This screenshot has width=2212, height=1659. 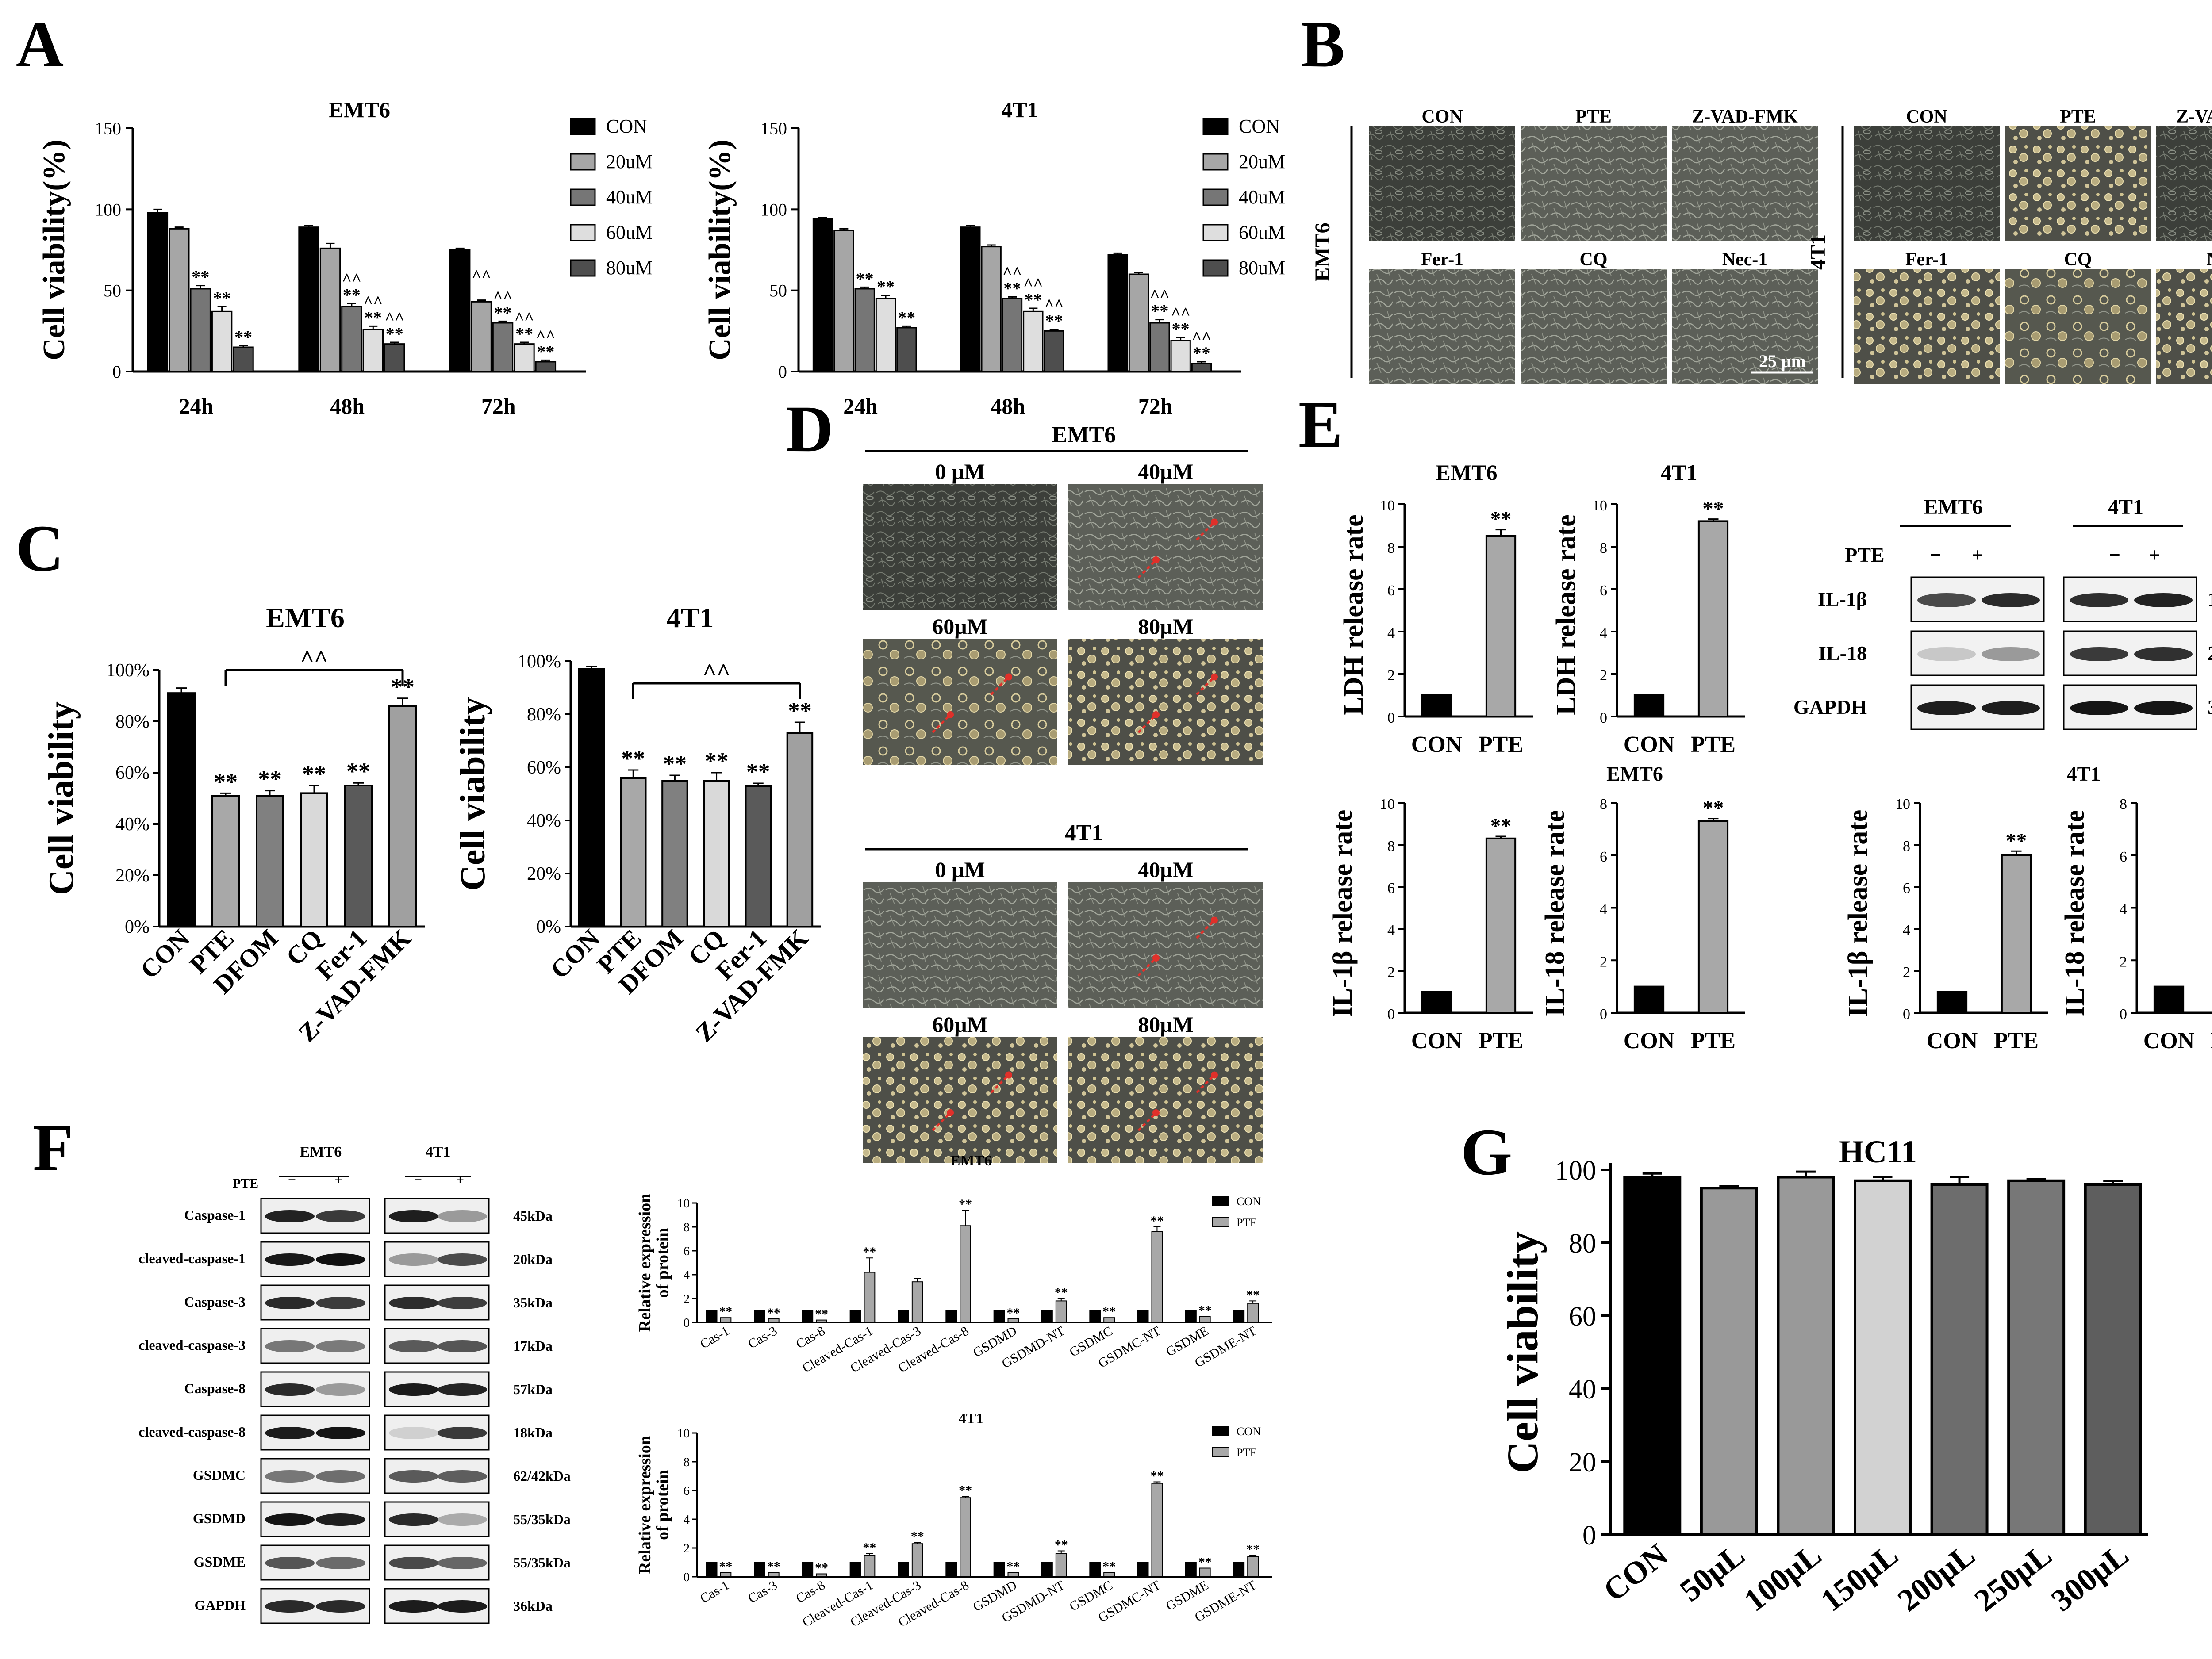 I want to click on molecular-weight-label: 36kDa, so click(x=533, y=1606).